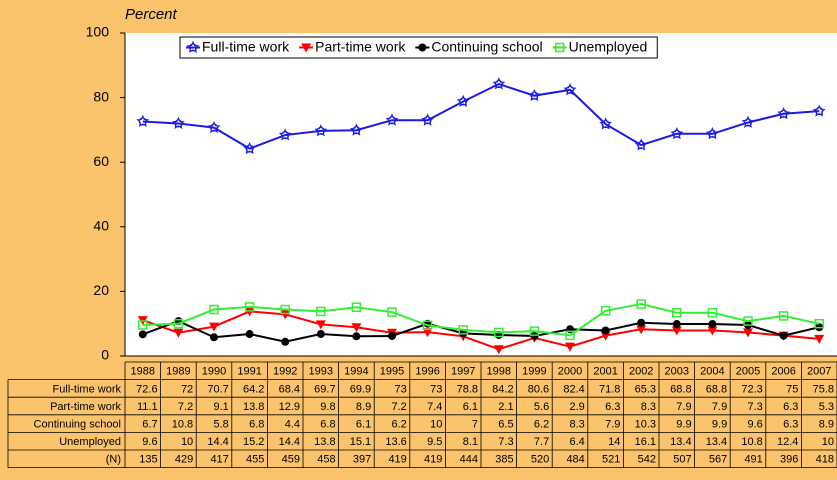 This screenshot has width=837, height=480. What do you see at coordinates (433, 460) in the screenshot?
I see `table-cell: 419` at bounding box center [433, 460].